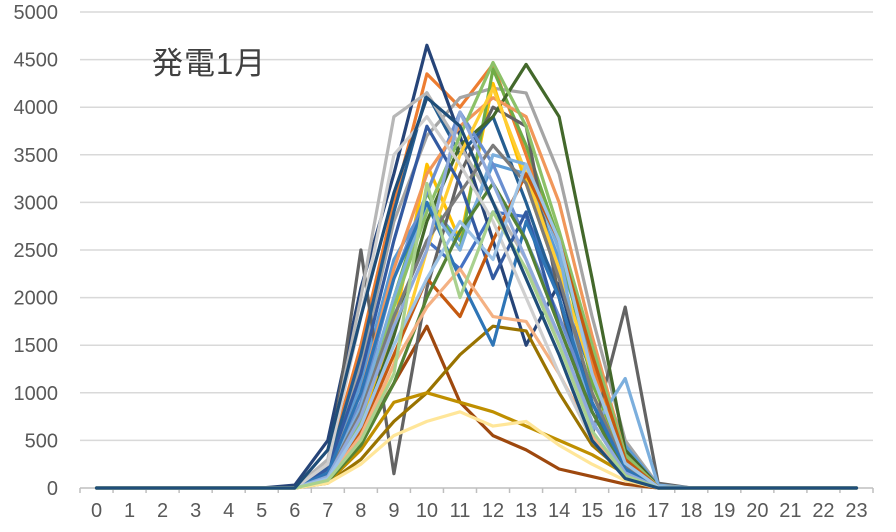  Describe the element at coordinates (625, 511) in the screenshot. I see `x-tick-label: 16` at that location.